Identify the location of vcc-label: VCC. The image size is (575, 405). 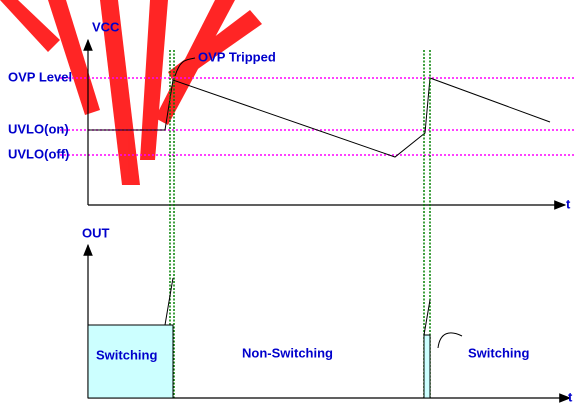
(106, 26).